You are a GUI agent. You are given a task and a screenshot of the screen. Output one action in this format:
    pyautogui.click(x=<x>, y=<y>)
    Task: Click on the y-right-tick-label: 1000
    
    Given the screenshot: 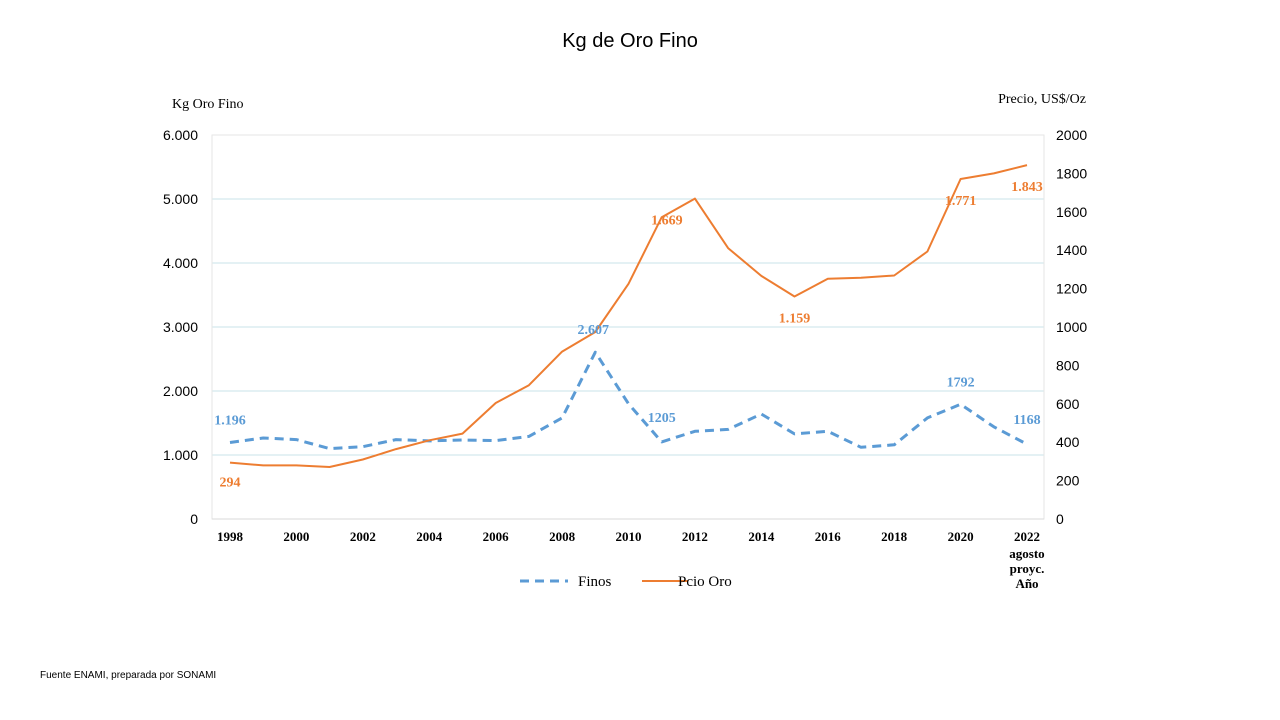 What is the action you would take?
    pyautogui.click(x=1071, y=327)
    